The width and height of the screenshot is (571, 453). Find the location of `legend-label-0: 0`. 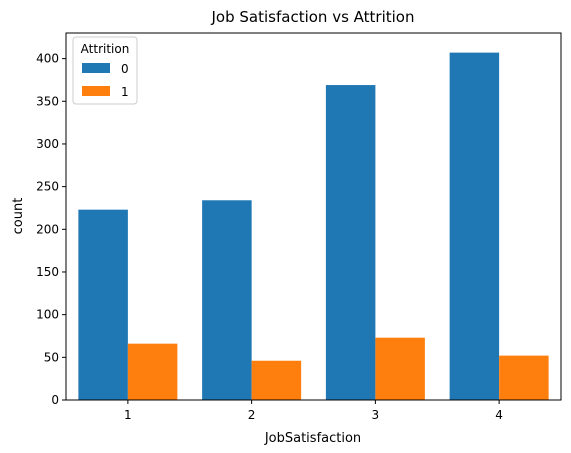

legend-label-0: 0 is located at coordinates (125, 69).